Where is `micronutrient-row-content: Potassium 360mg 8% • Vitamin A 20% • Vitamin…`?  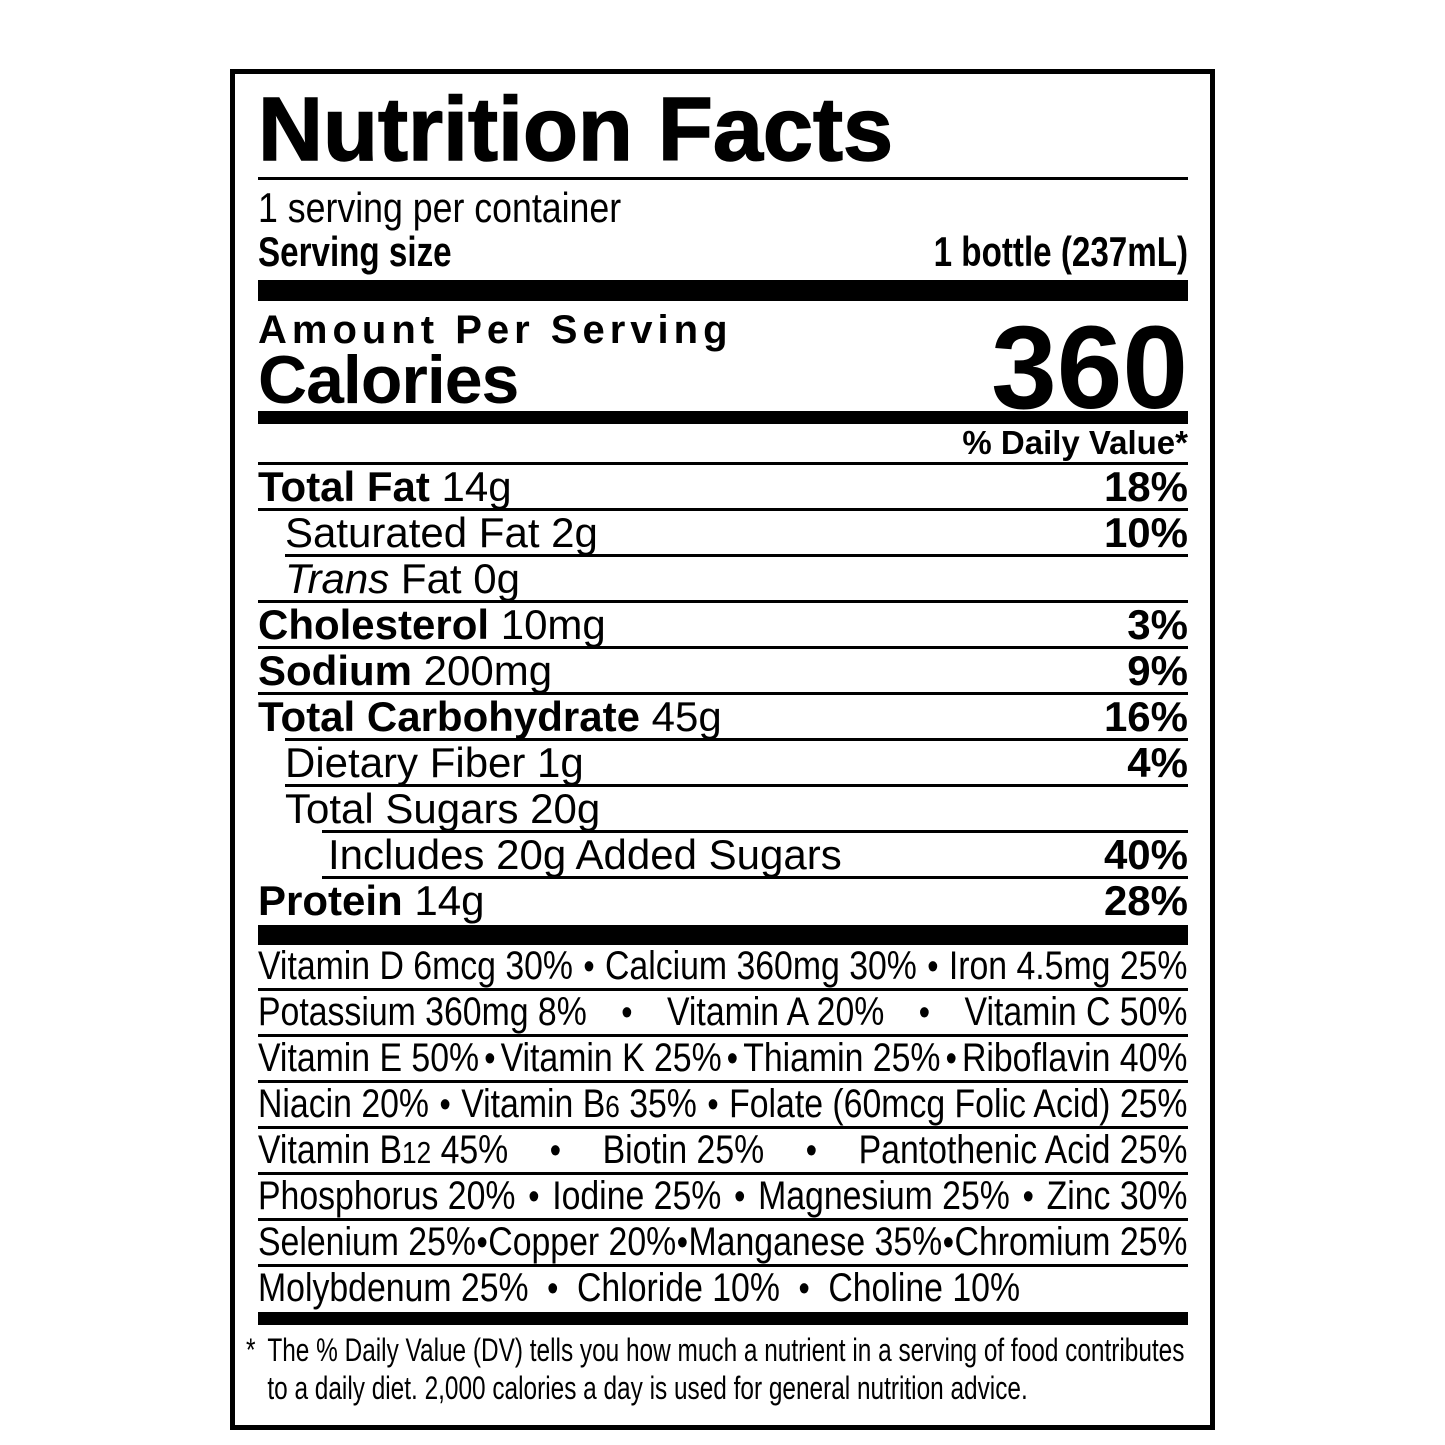 micronutrient-row-content: Potassium 360mg 8% • Vitamin A 20% • Vitamin… is located at coordinates (723, 1012).